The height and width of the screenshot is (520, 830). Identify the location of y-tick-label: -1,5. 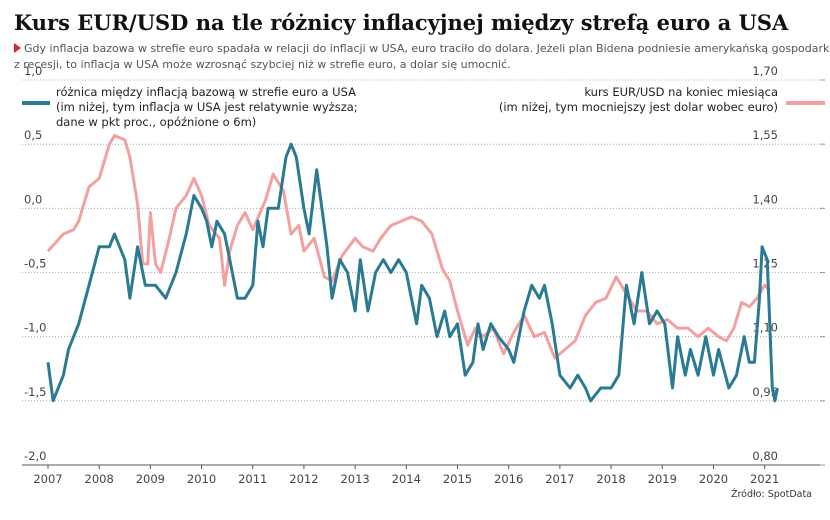
(35, 392).